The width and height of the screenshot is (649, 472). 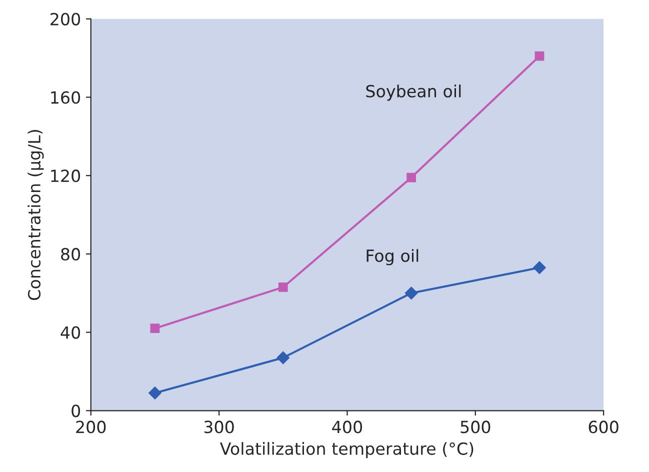 What do you see at coordinates (65, 97) in the screenshot?
I see `y-tick-label: 160` at bounding box center [65, 97].